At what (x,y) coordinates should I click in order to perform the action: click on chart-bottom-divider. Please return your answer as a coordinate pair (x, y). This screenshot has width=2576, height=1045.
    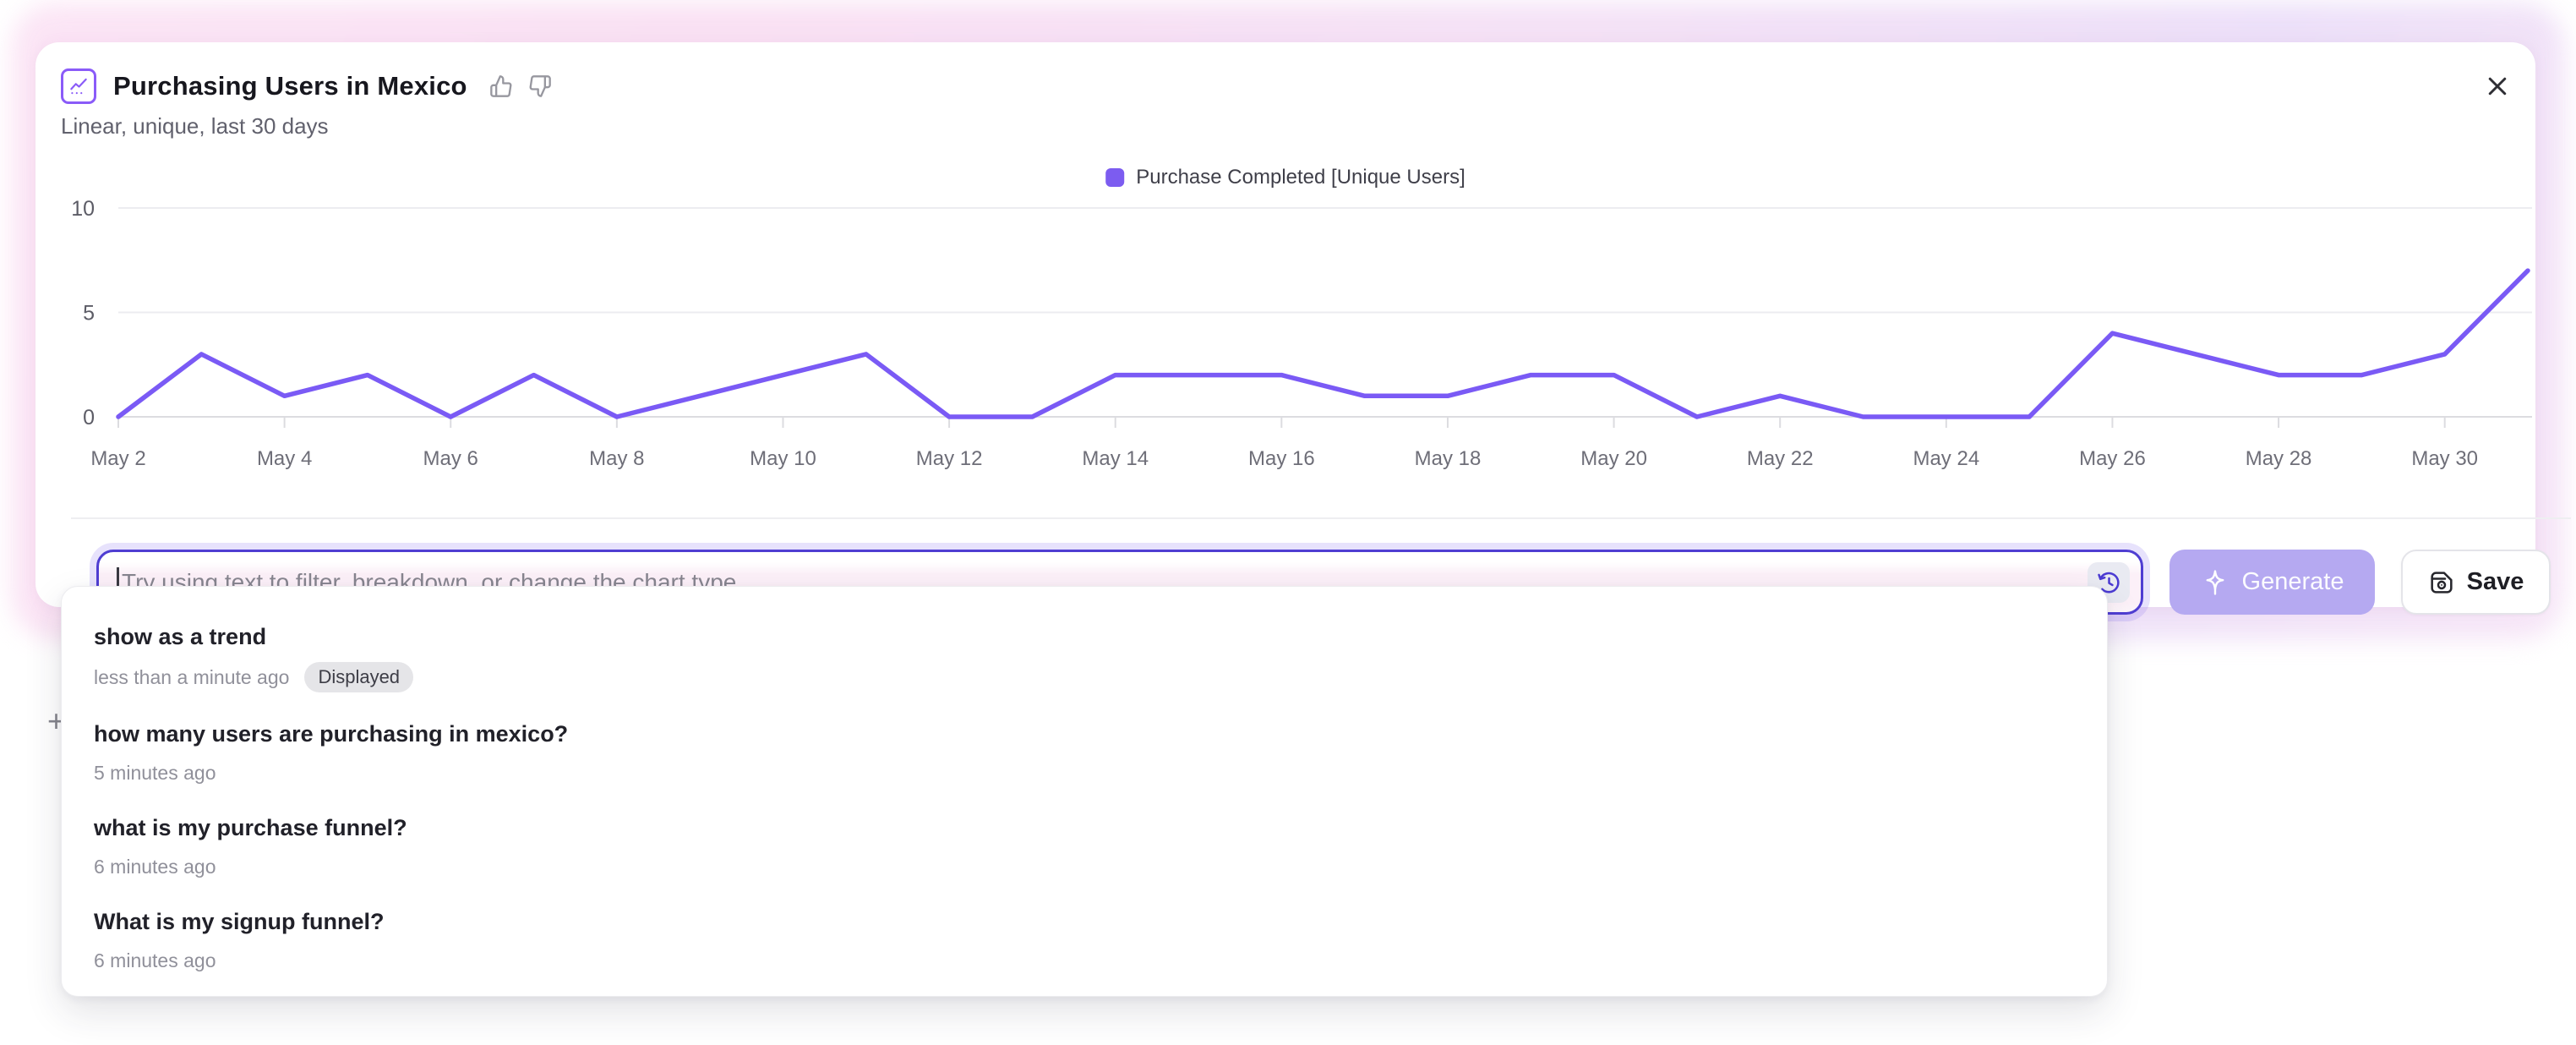
    Looking at the image, I should click on (1321, 518).